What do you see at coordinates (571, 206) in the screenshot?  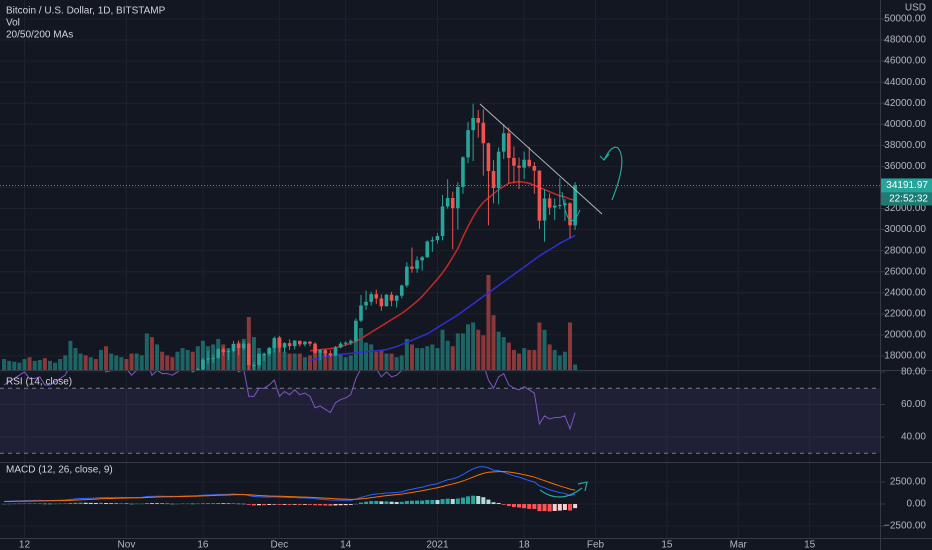 I see `arrow-curve-lower` at bounding box center [571, 206].